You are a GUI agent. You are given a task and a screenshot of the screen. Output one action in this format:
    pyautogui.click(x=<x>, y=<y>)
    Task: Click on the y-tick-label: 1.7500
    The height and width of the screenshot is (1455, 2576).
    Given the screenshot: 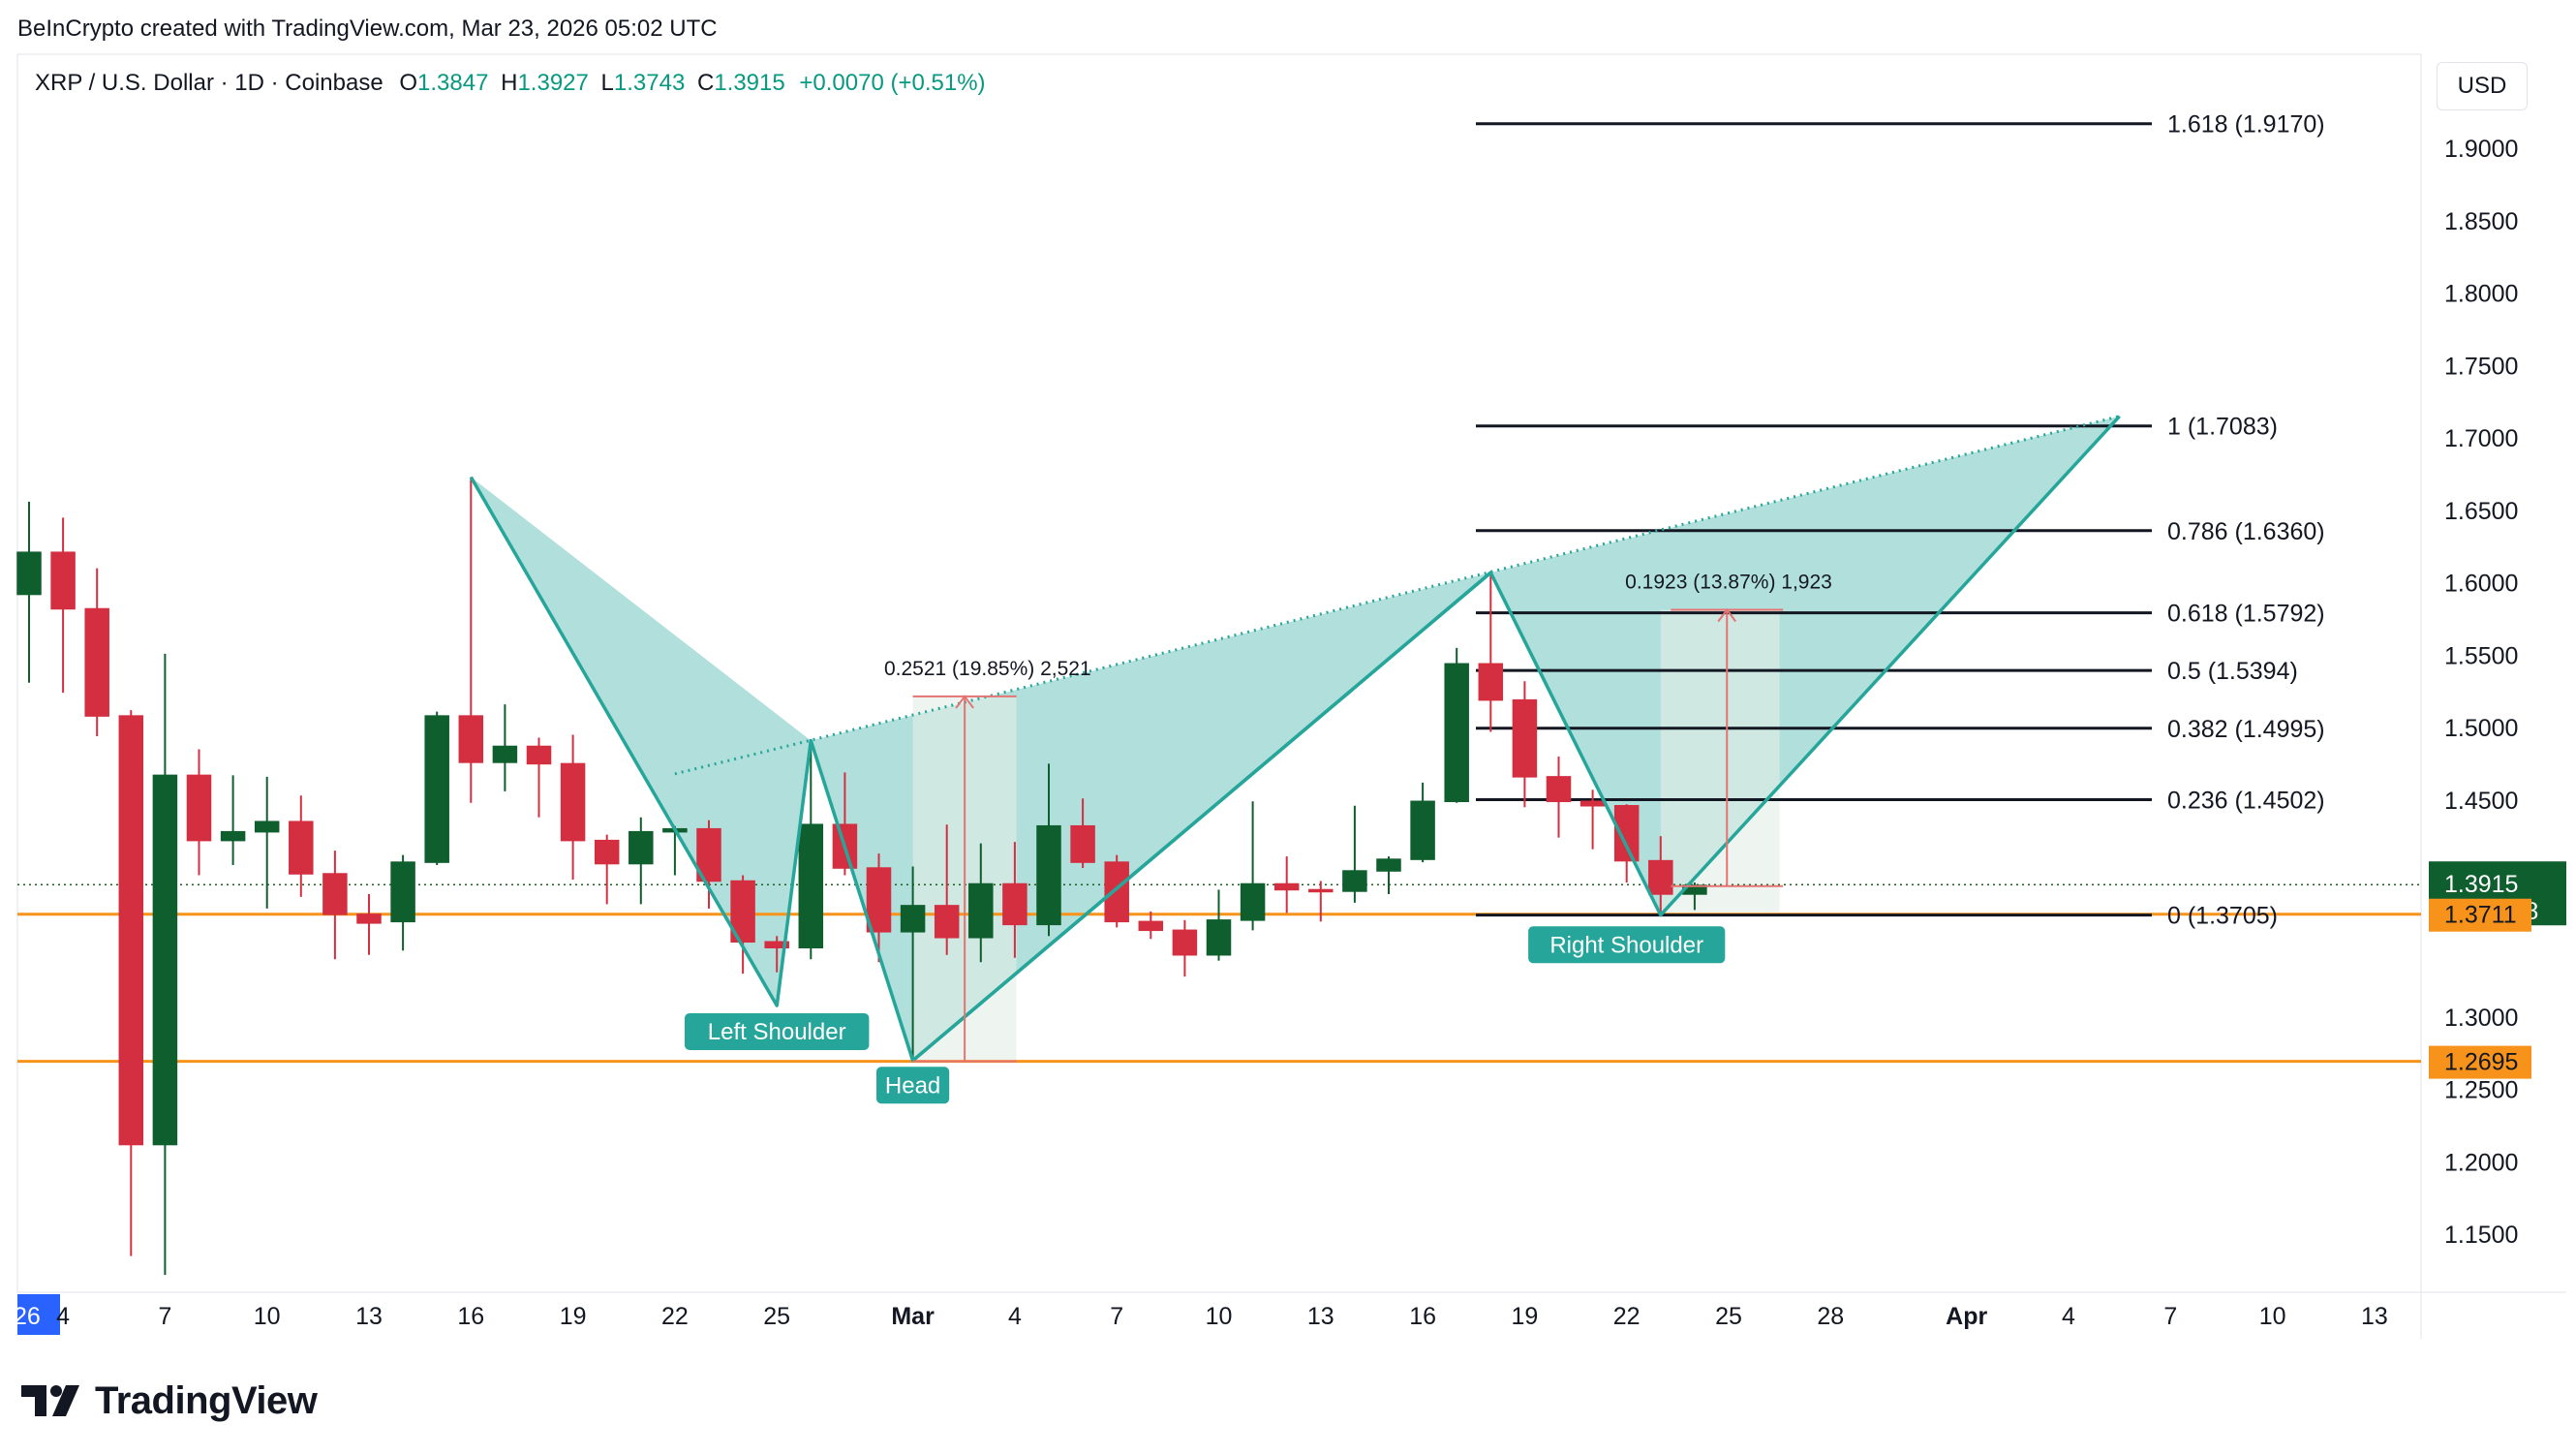 What is the action you would take?
    pyautogui.click(x=2481, y=367)
    